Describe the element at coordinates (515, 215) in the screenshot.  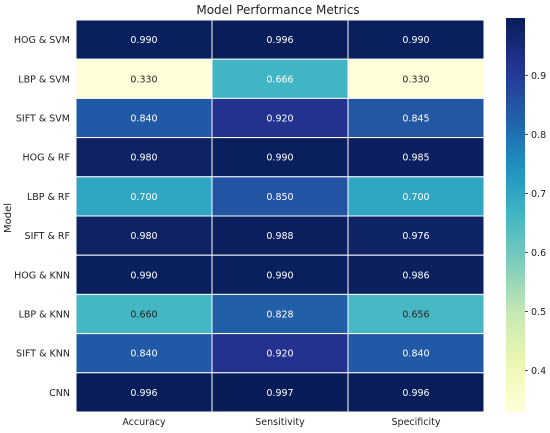
I see `colorbar-gradient` at that location.